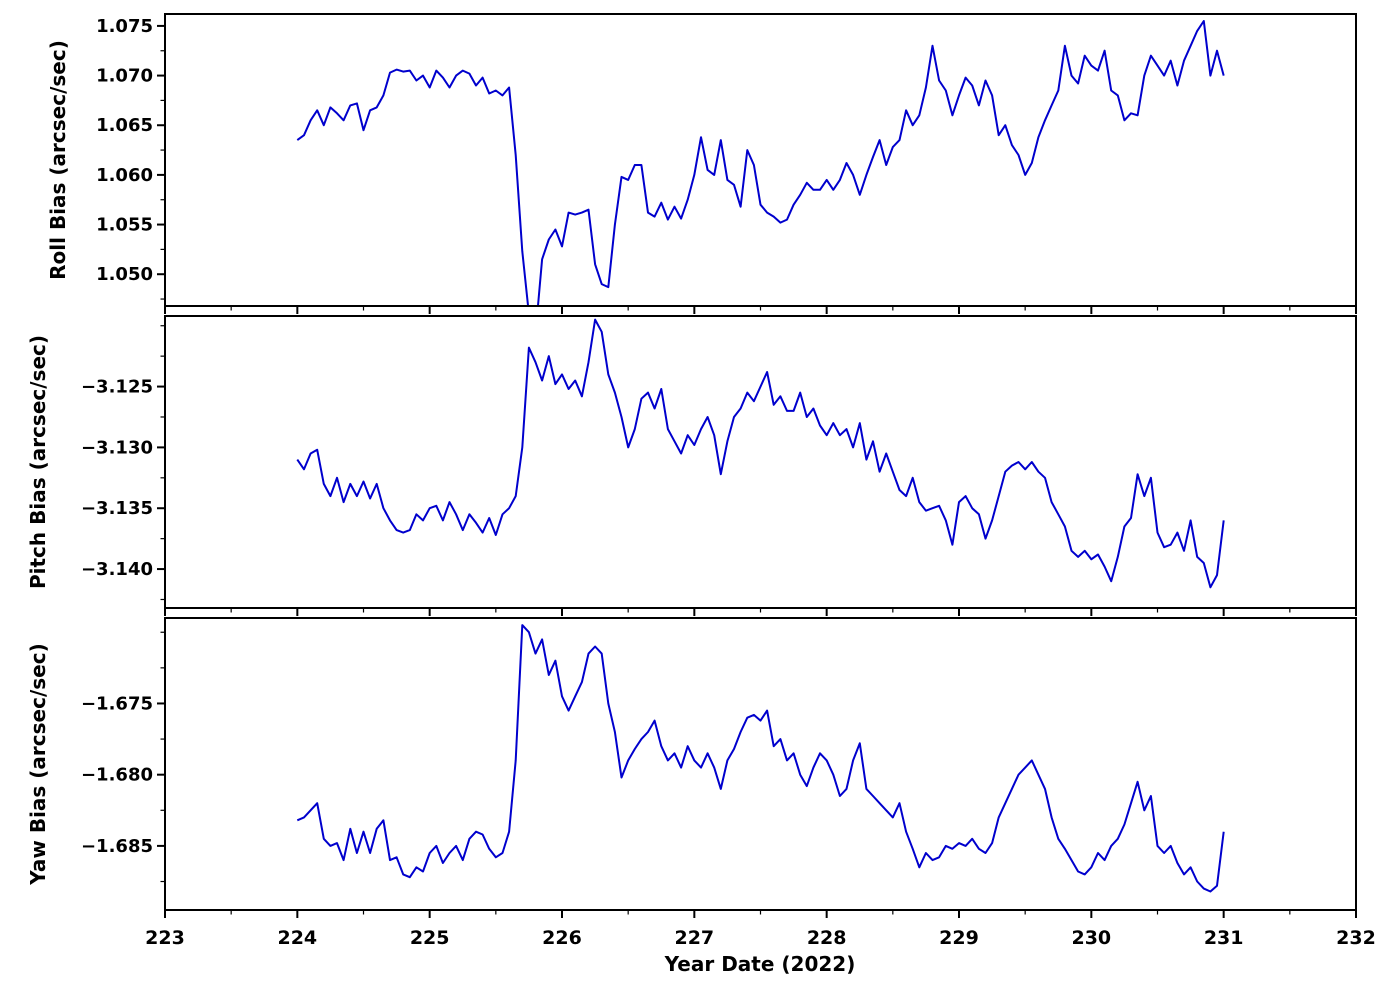 The image size is (1400, 1000). Describe the element at coordinates (124, 274) in the screenshot. I see `roll-bias-ytick-label: 1.050` at that location.